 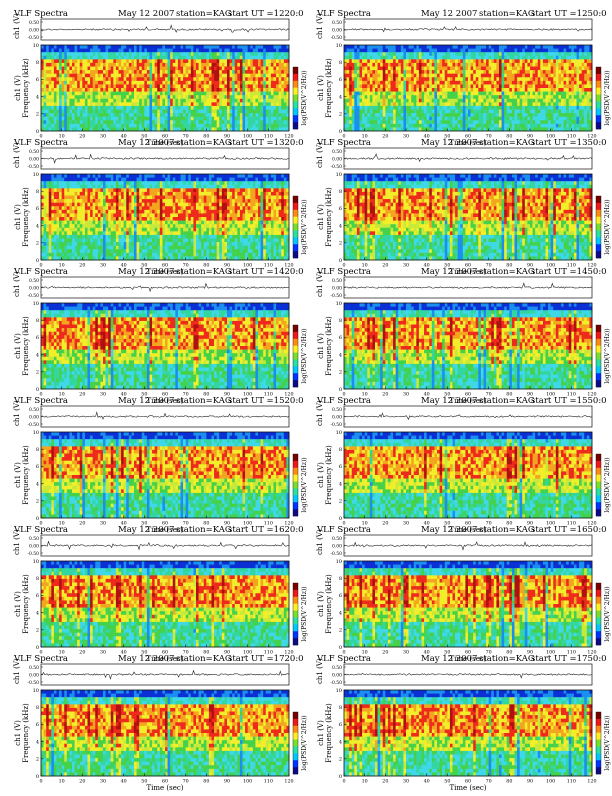 I want to click on colorbar-segment, so click(x=295, y=125).